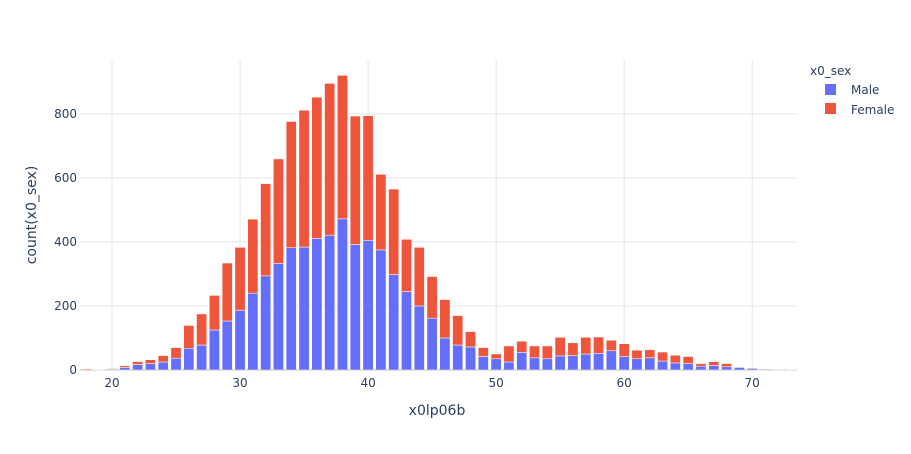 This screenshot has width=911, height=454. I want to click on legend-item-male: Male, so click(852, 90).